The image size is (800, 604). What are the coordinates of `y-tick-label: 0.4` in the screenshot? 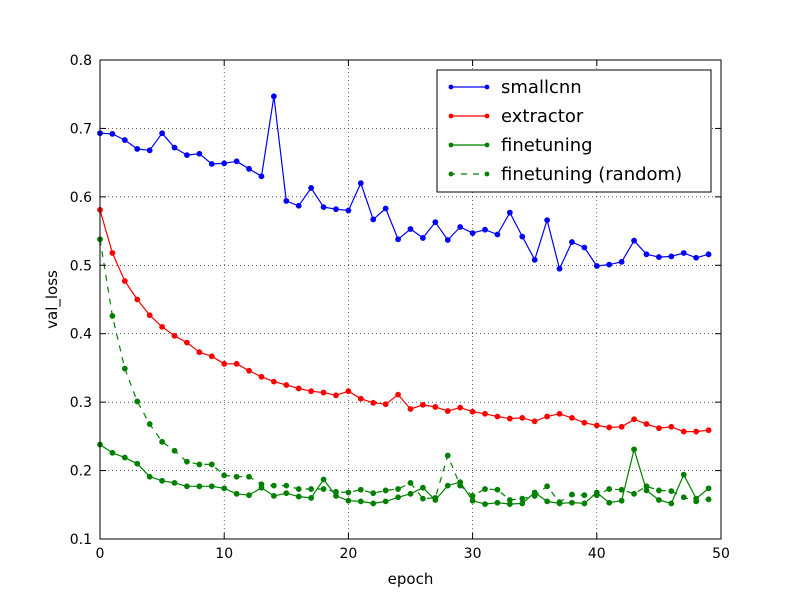 It's located at (81, 335).